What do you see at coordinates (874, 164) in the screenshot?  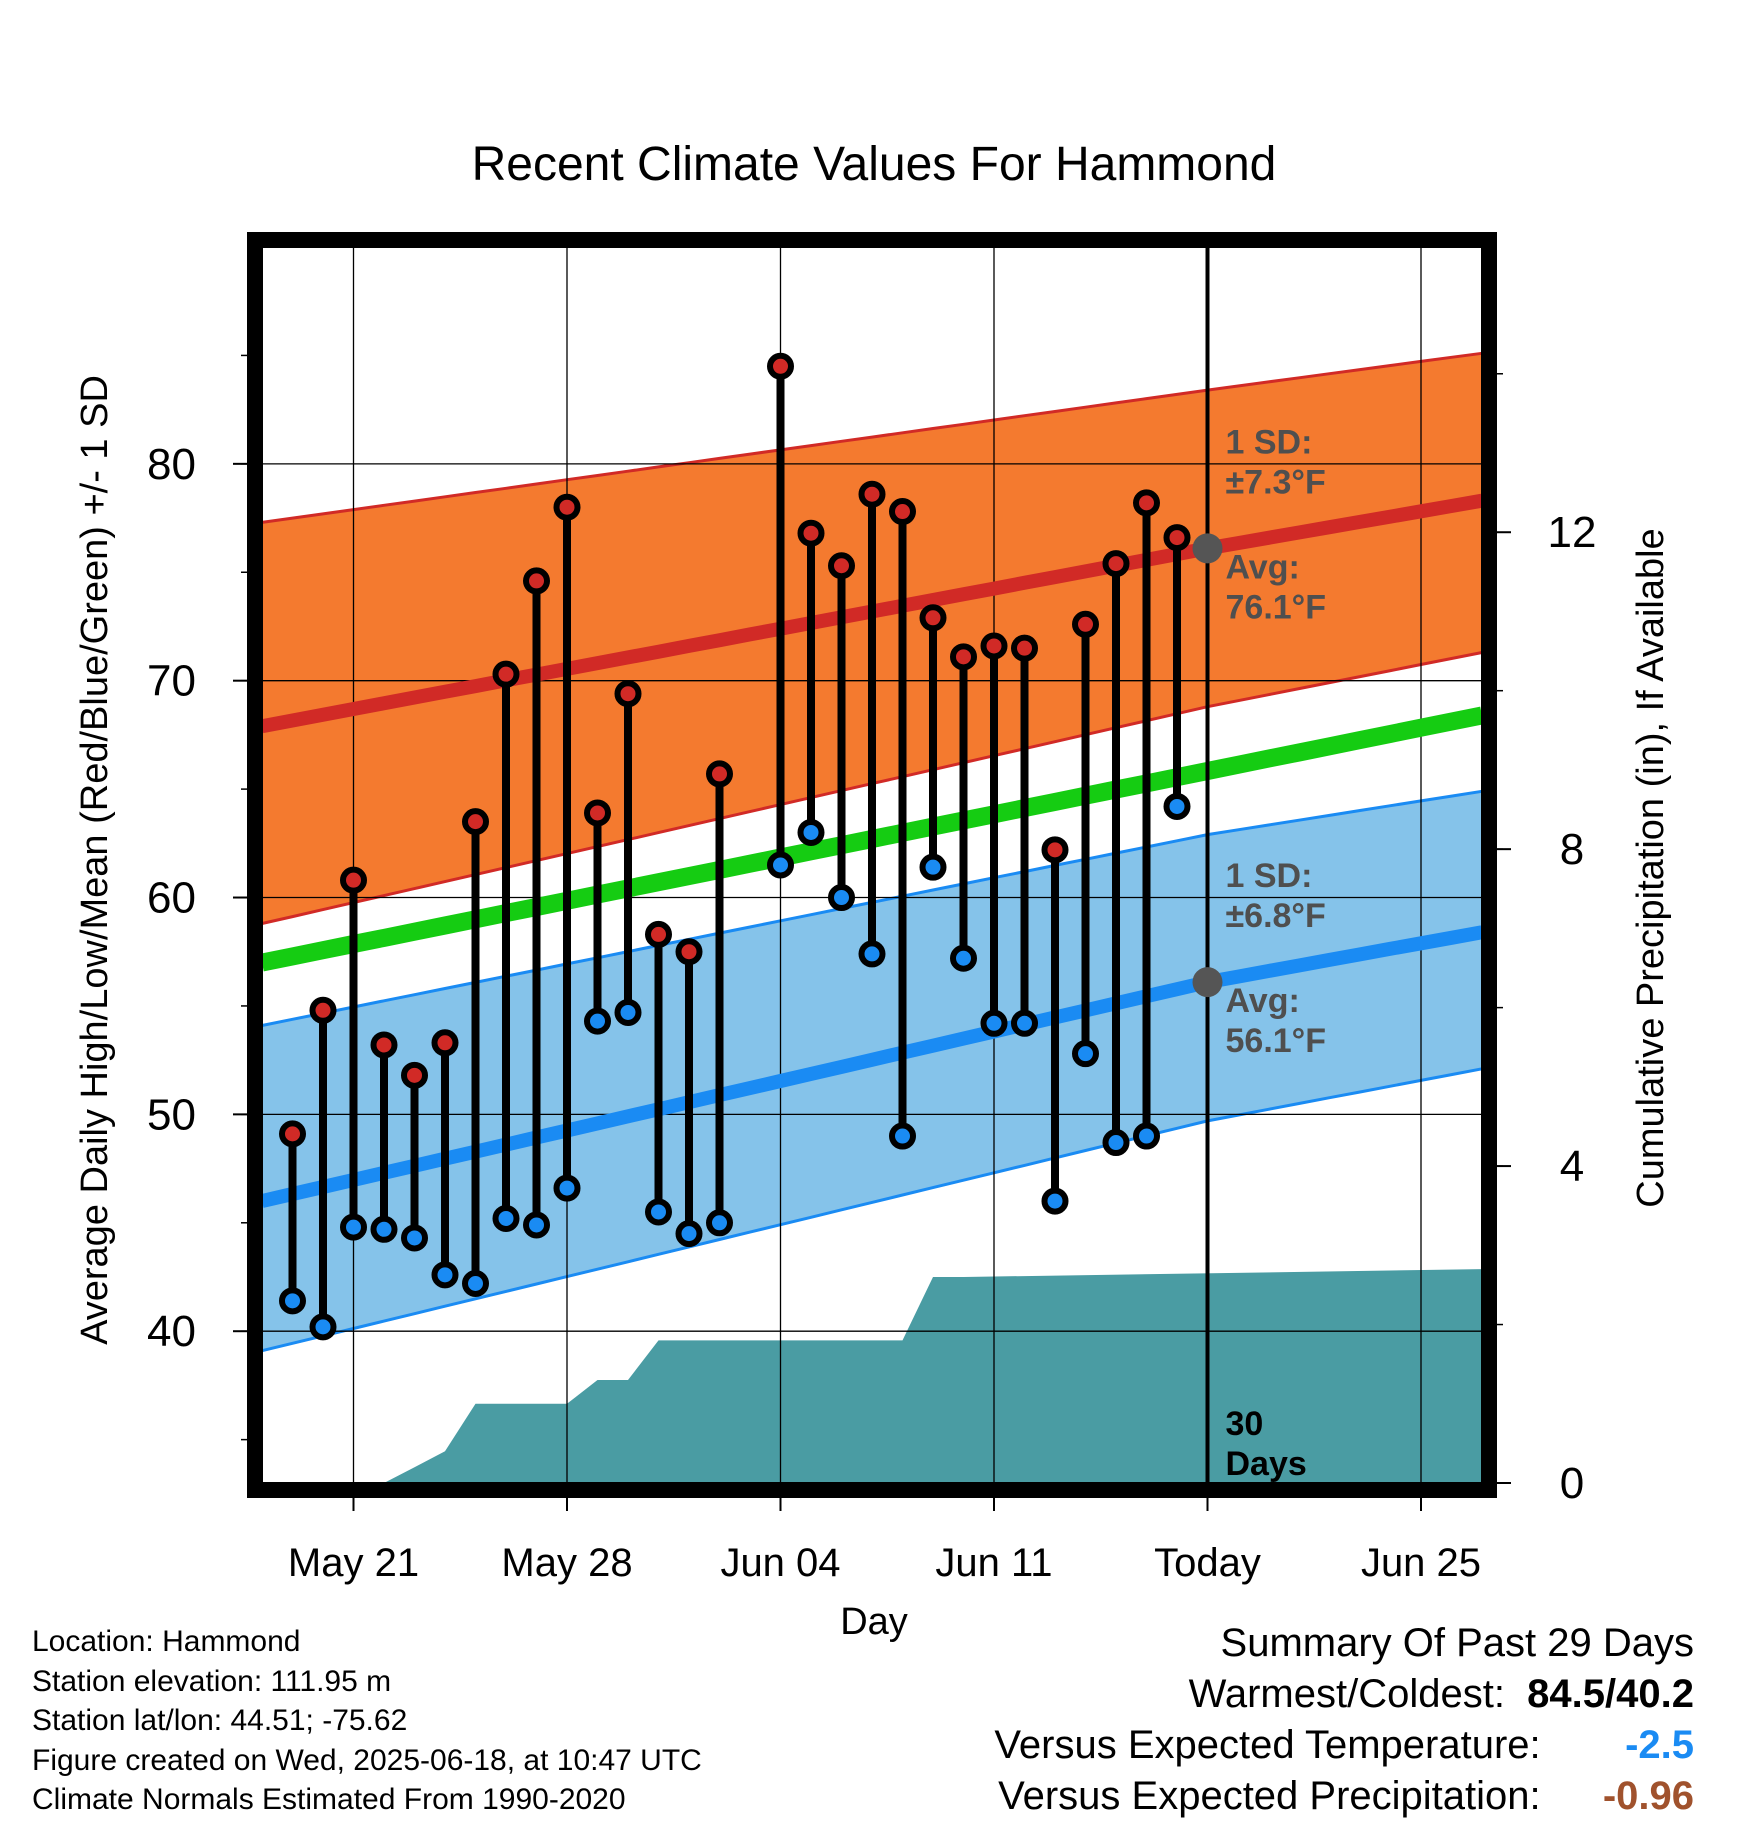 I see `chart-title: Recent Climate Values For Hammond` at bounding box center [874, 164].